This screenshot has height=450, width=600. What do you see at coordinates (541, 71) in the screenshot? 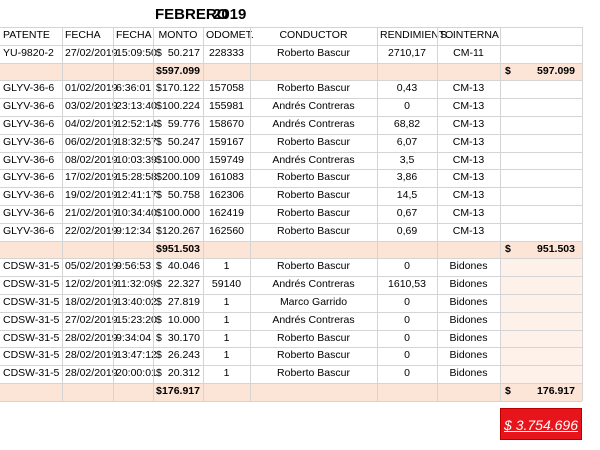
I see `subtotal-fill` at bounding box center [541, 71].